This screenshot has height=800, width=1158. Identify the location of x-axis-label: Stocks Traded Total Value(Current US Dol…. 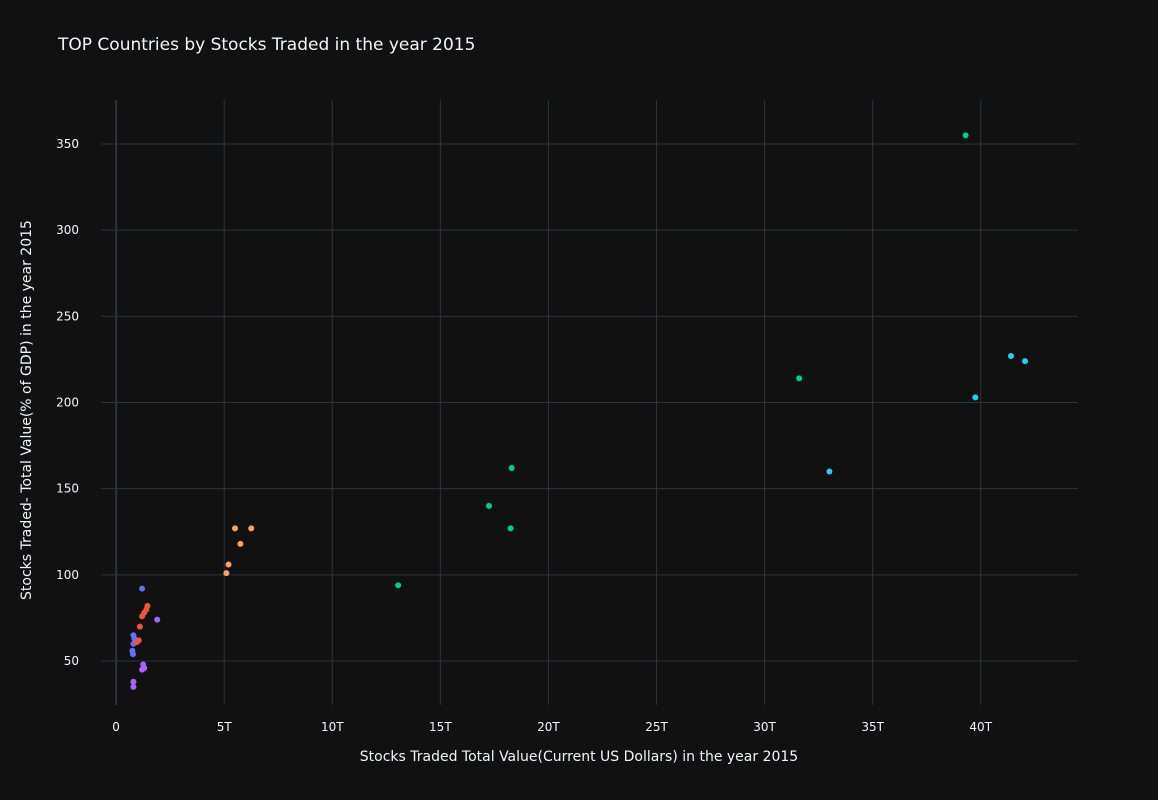
(579, 757).